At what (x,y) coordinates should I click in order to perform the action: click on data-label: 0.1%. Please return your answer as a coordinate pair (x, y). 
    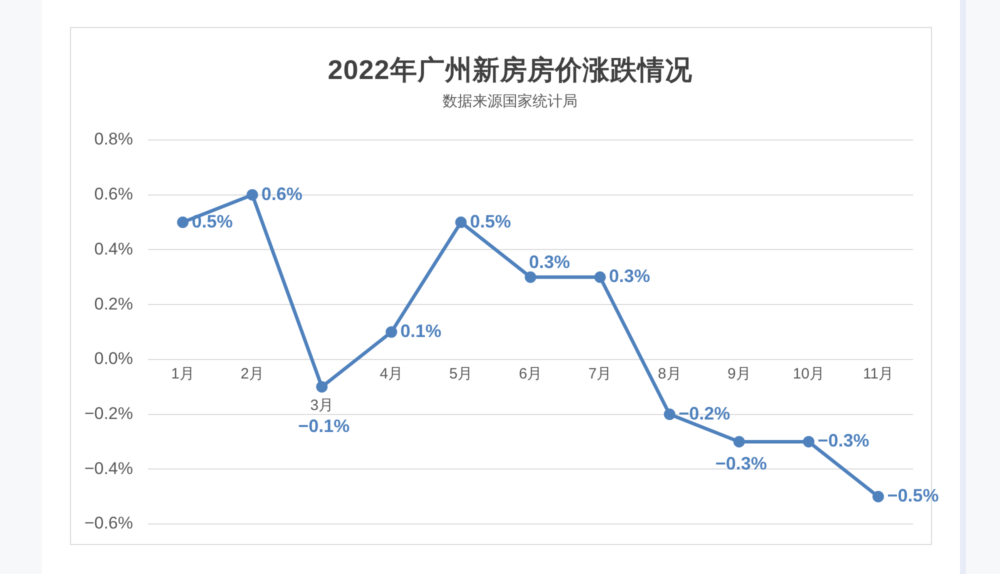
    Looking at the image, I should click on (421, 330).